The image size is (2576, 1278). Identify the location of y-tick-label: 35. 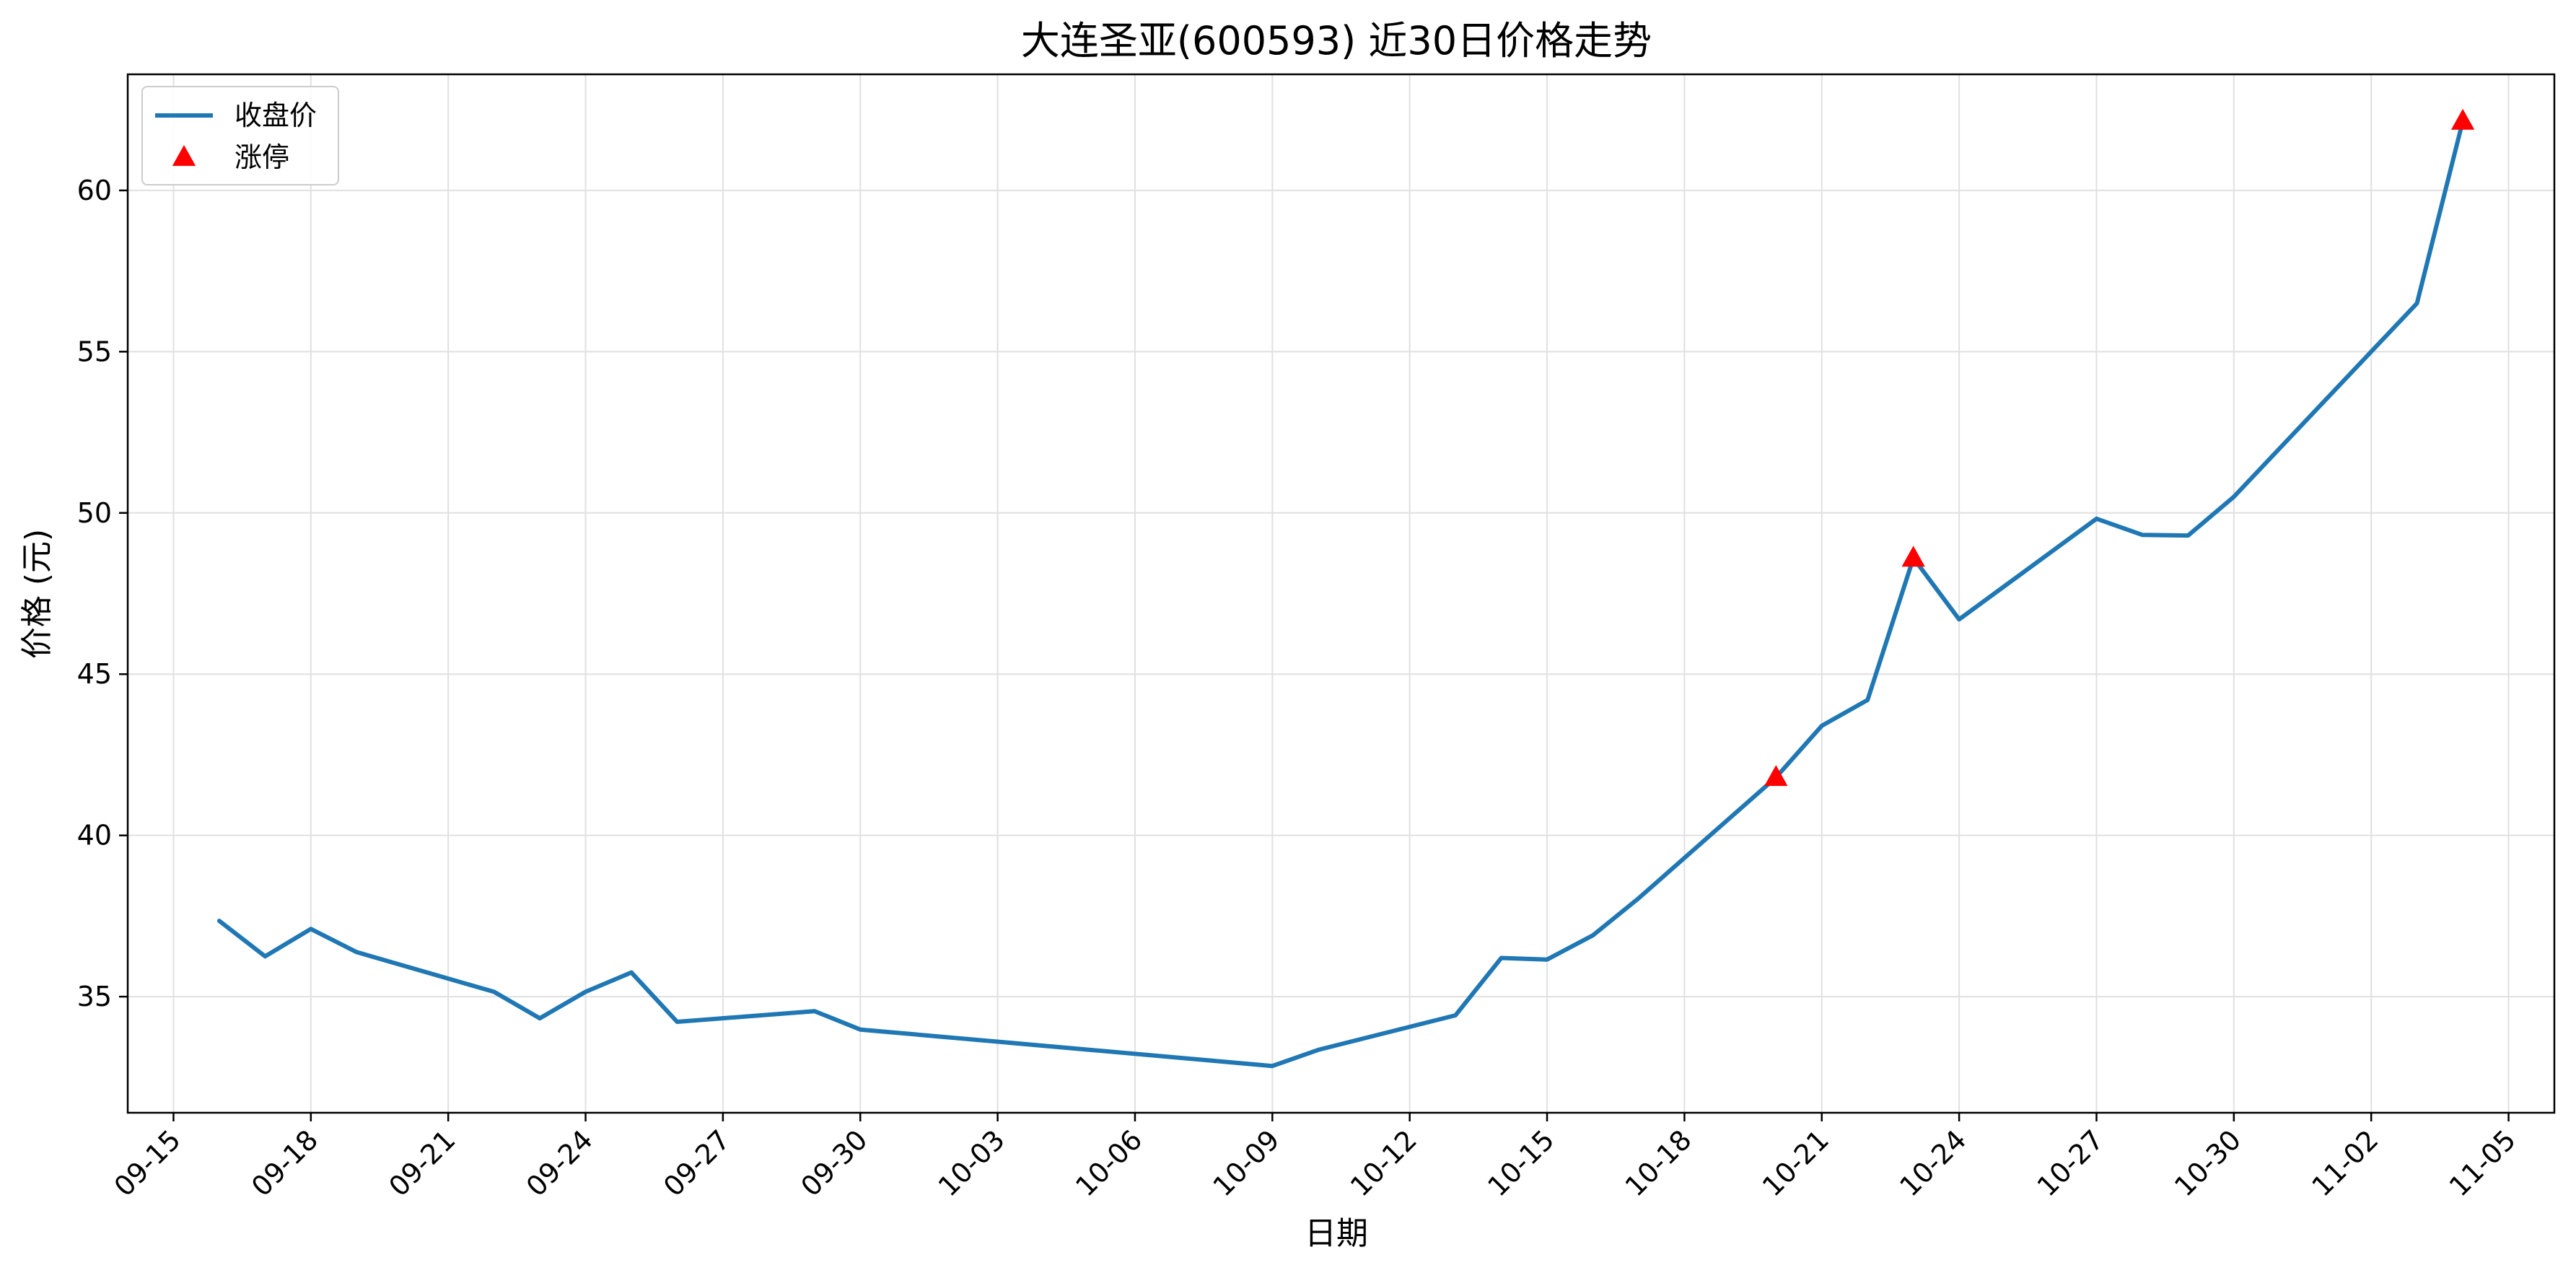
(94, 996).